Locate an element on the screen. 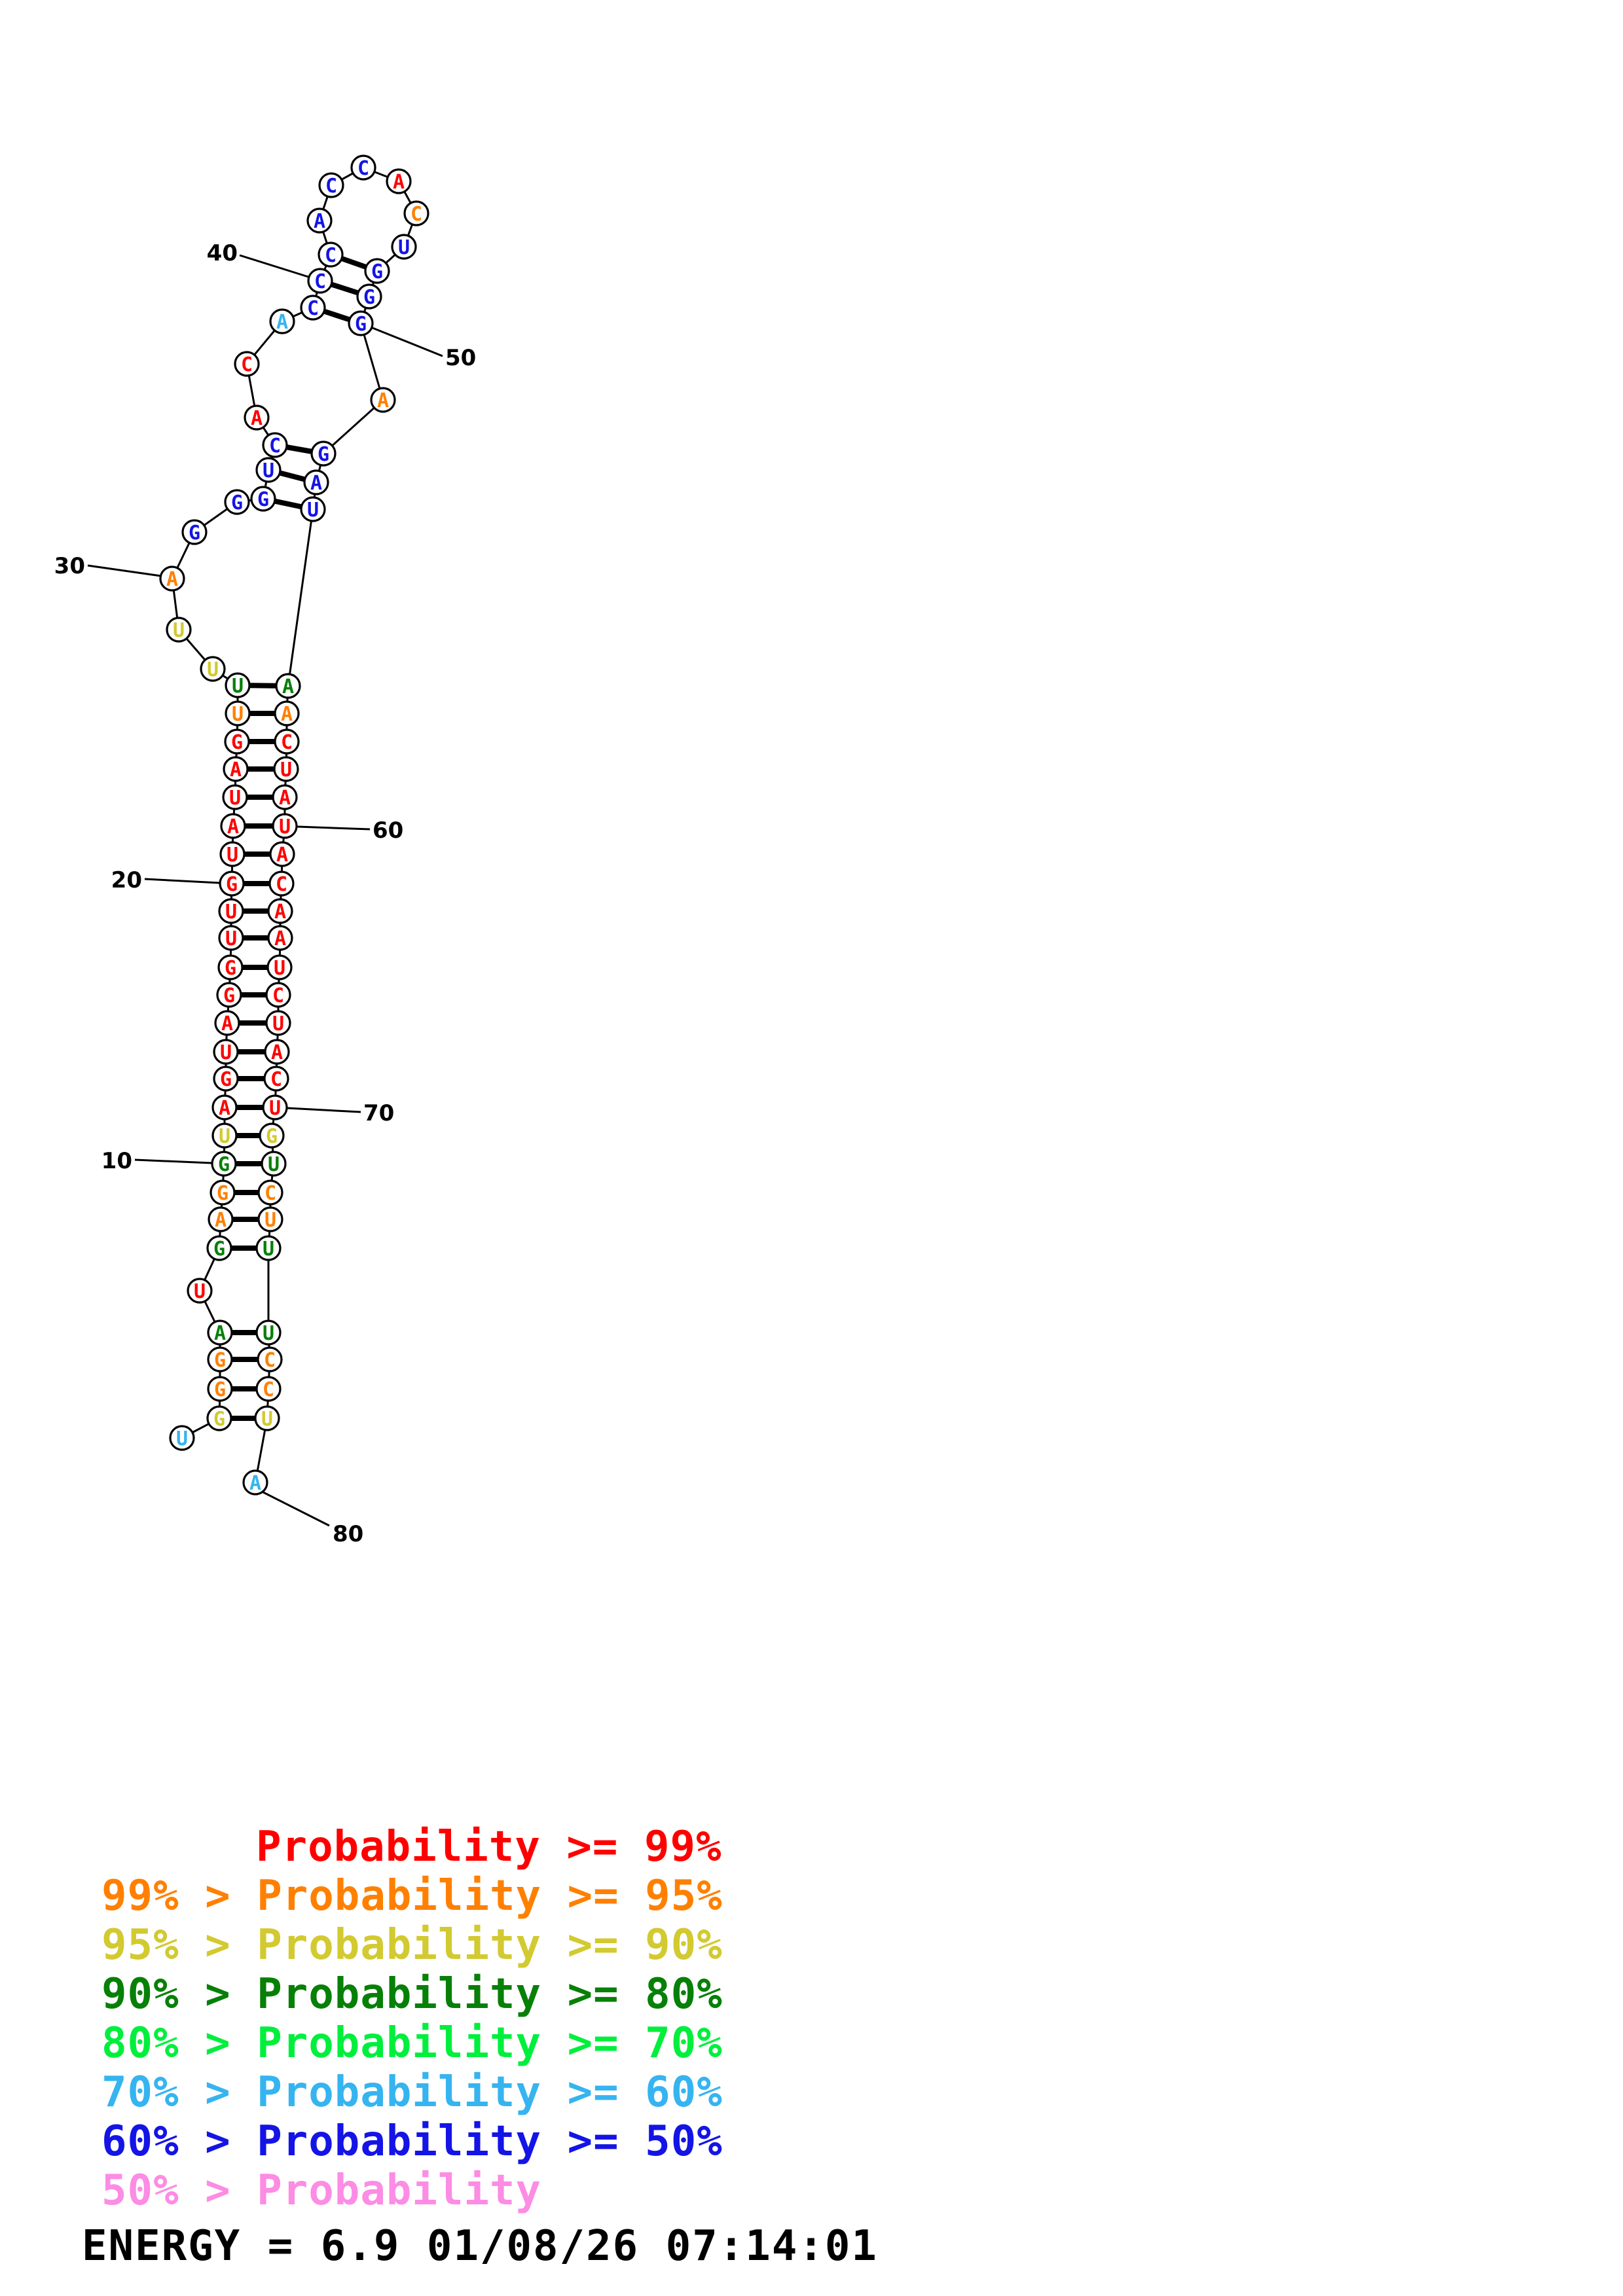 This screenshot has width=1623, height=2296. nucleotide-letter-10-G: G is located at coordinates (224, 1164).